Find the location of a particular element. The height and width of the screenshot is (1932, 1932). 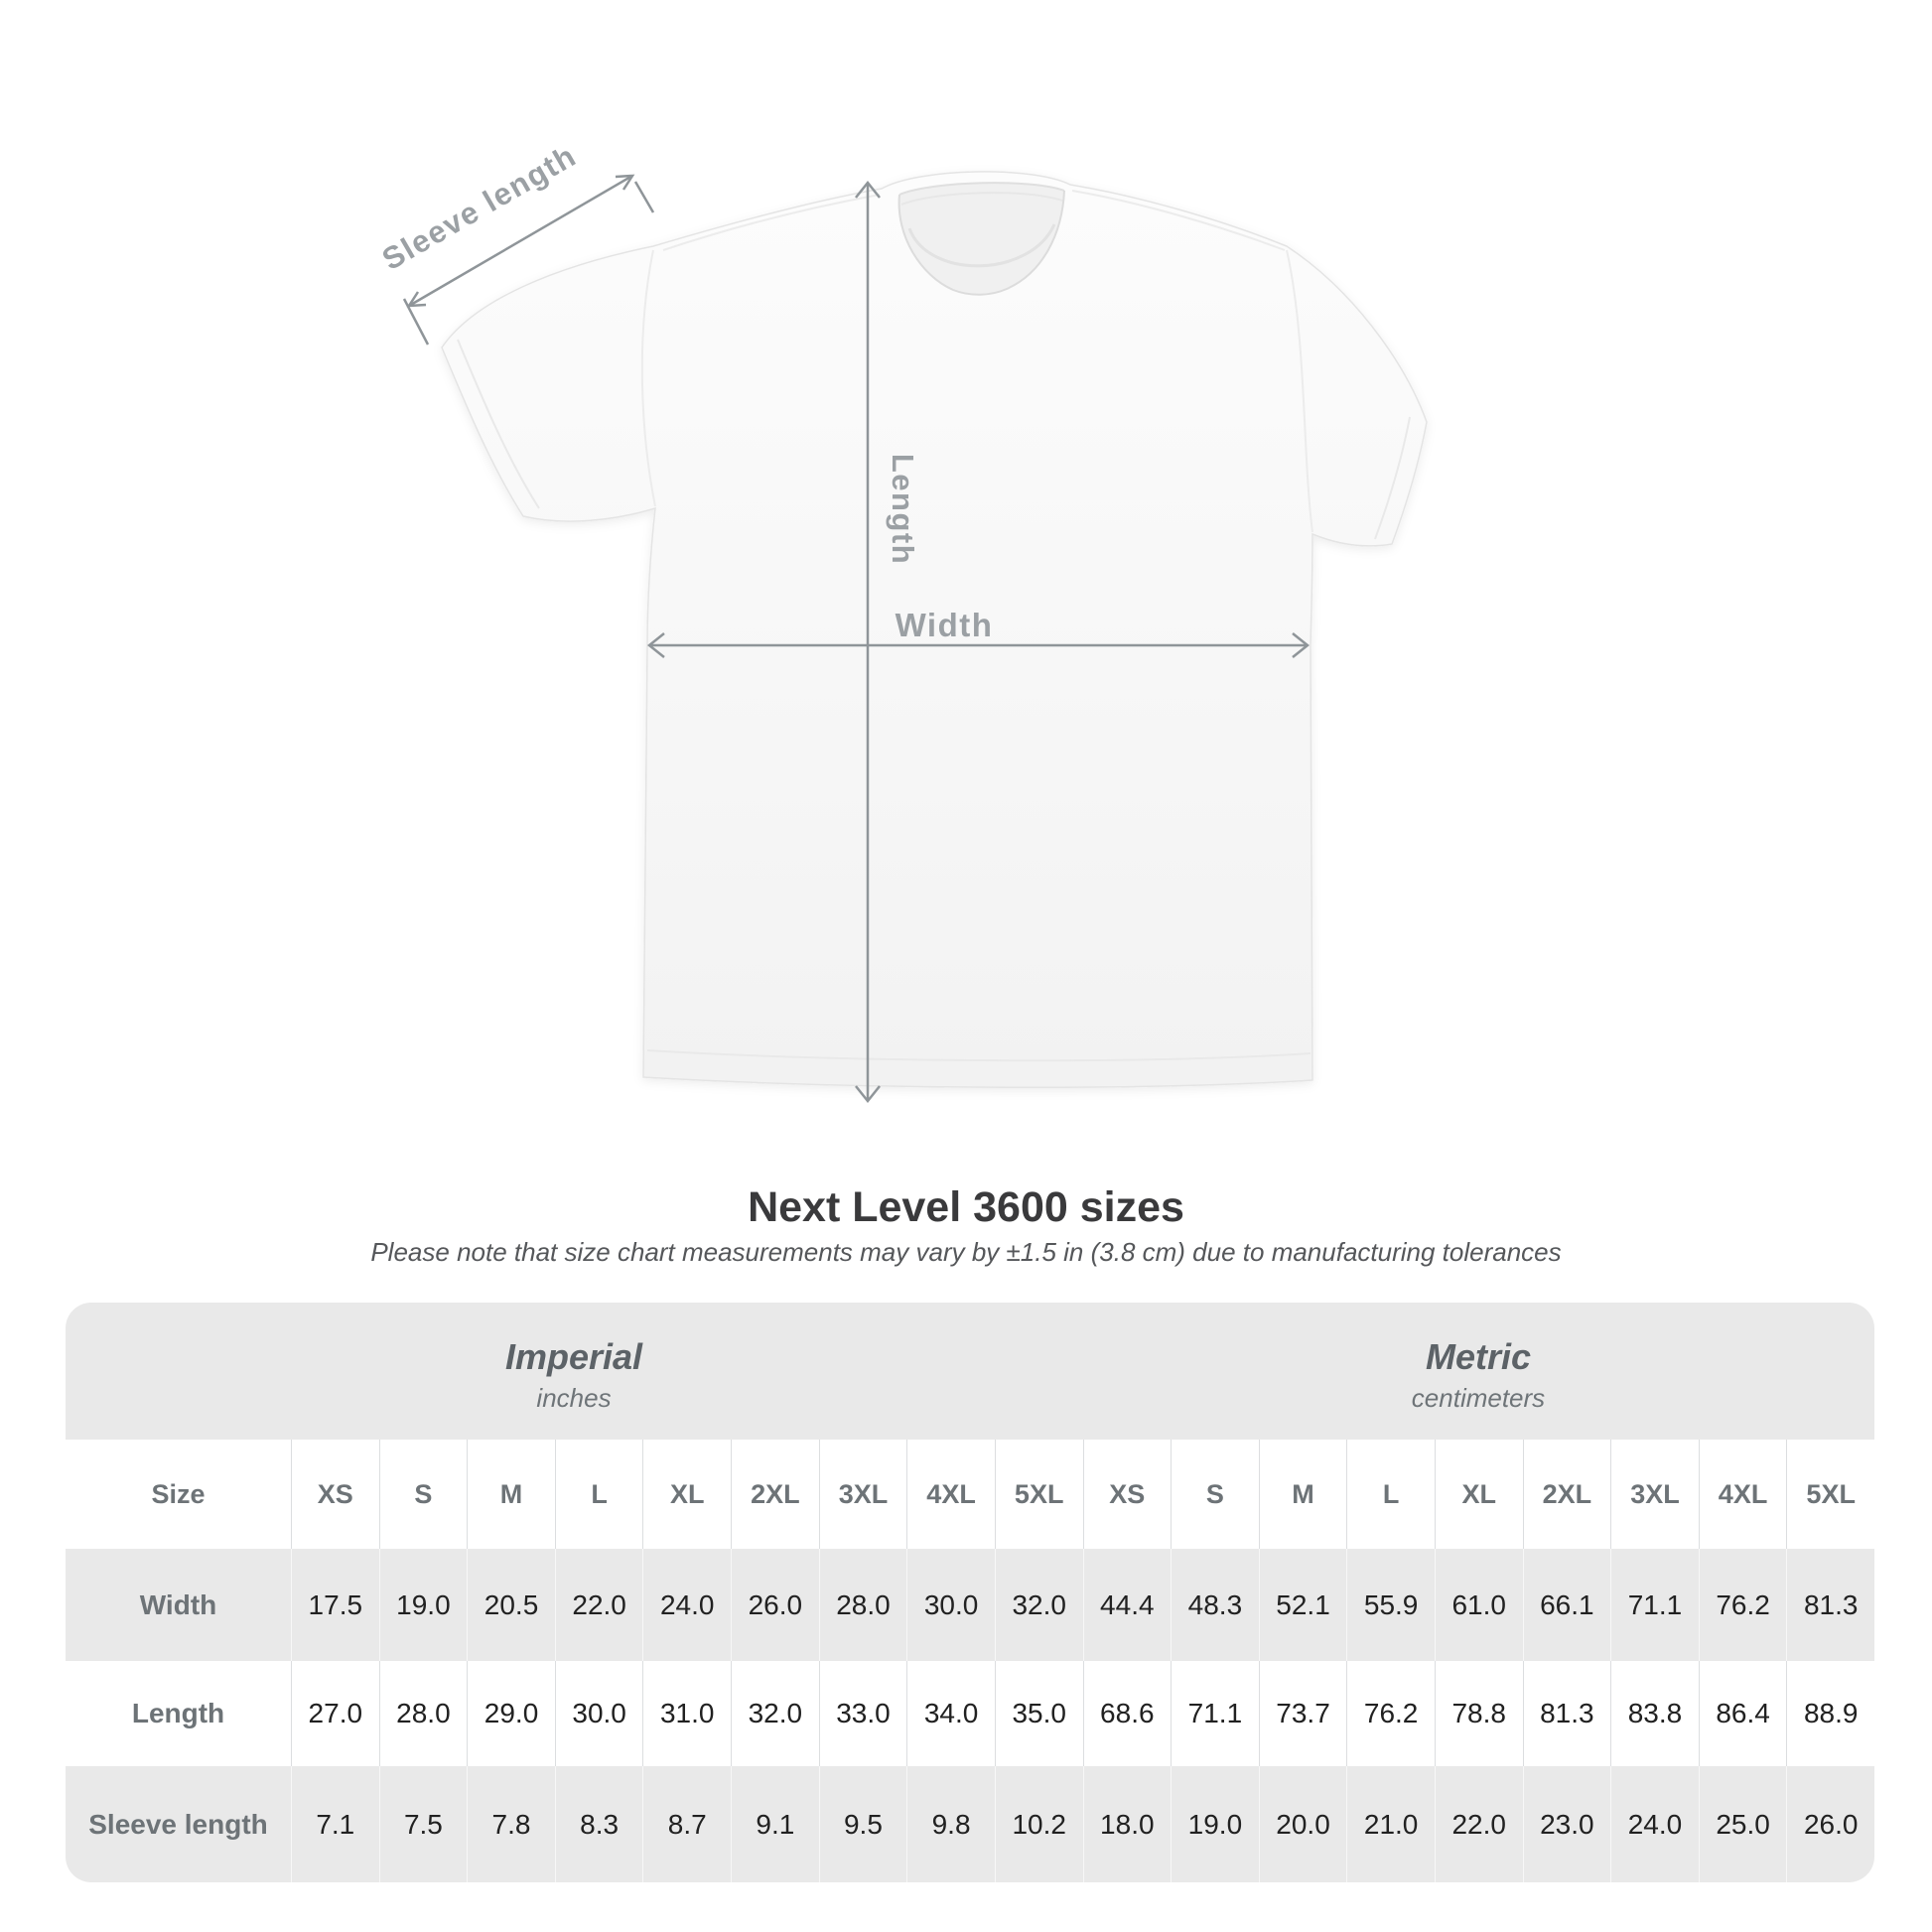

width-arrow: Width is located at coordinates (979, 633).